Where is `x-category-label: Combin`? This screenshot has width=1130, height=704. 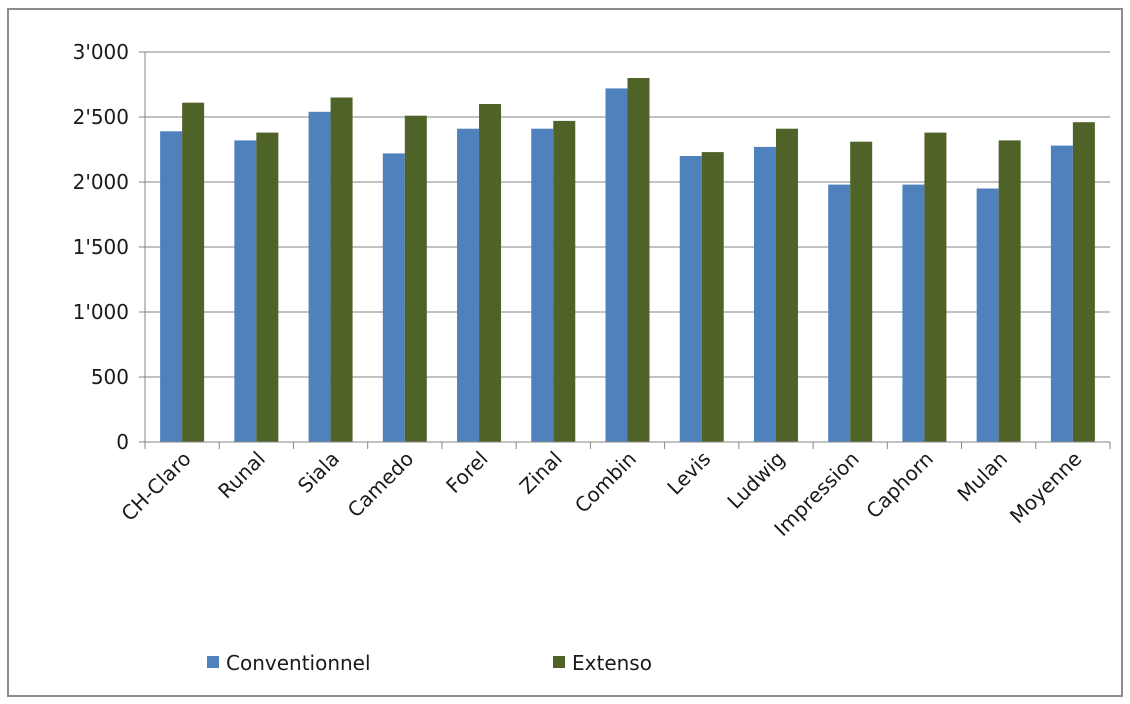 x-category-label: Combin is located at coordinates (605, 482).